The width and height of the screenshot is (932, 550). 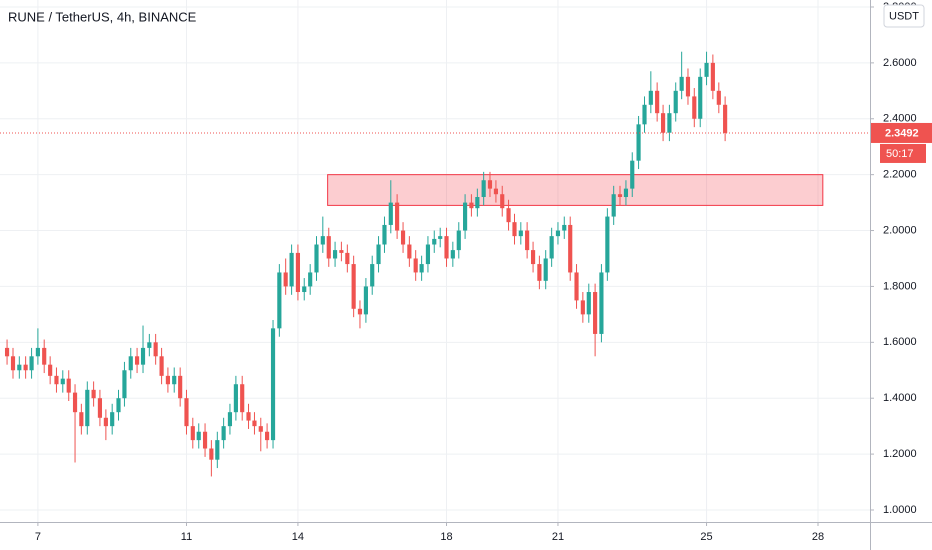 What do you see at coordinates (900, 454) in the screenshot?
I see `y-tick-label: 1.2000` at bounding box center [900, 454].